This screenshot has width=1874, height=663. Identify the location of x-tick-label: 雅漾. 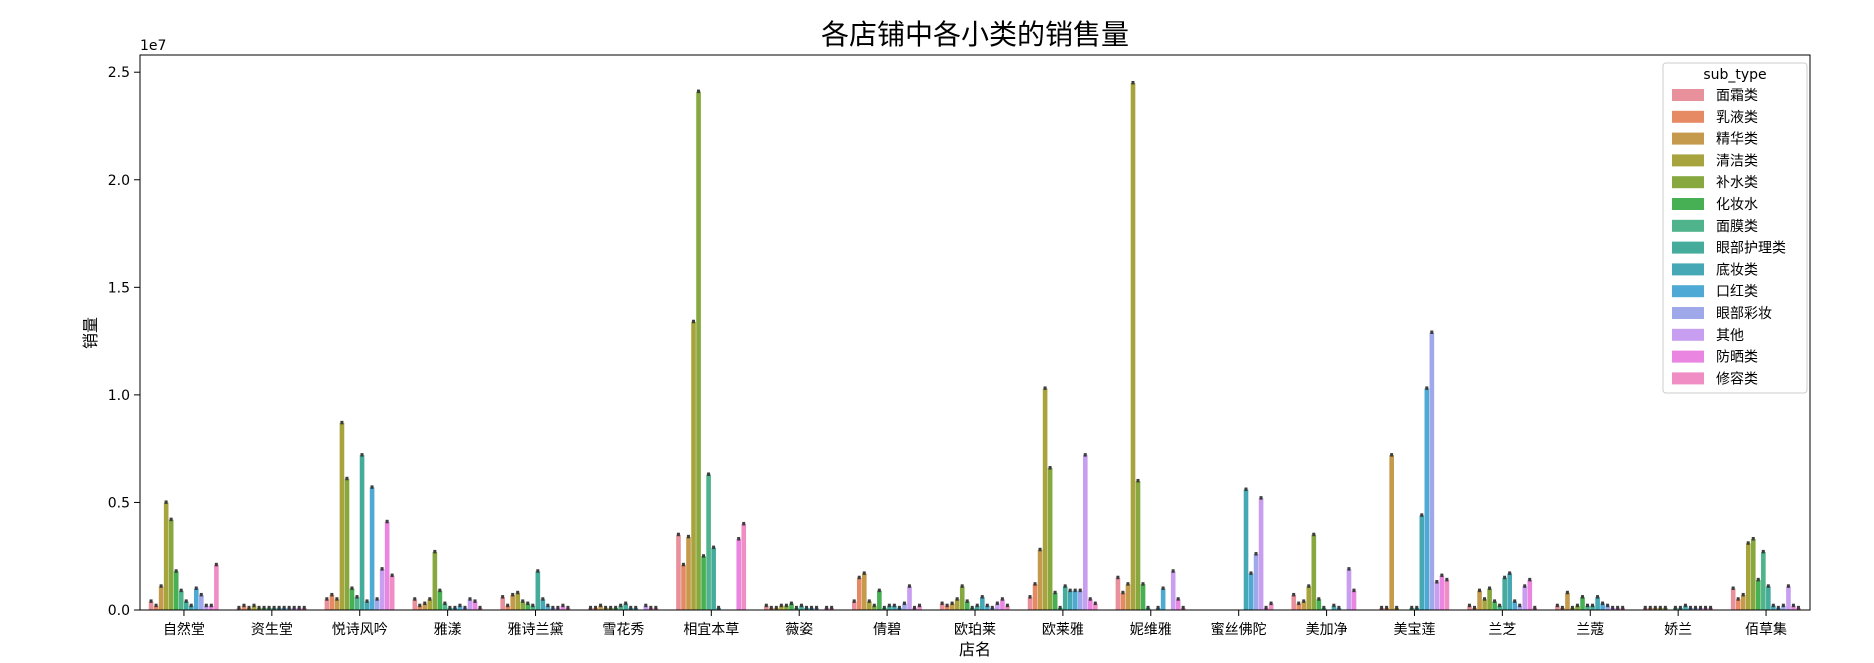
(448, 629).